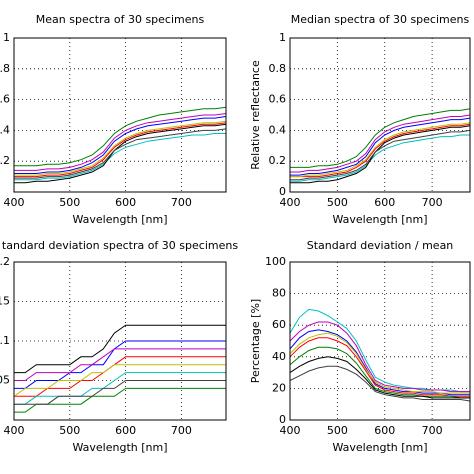 The width and height of the screenshot is (474, 474). I want to click on y-tick-label: 100, so click(275, 261).